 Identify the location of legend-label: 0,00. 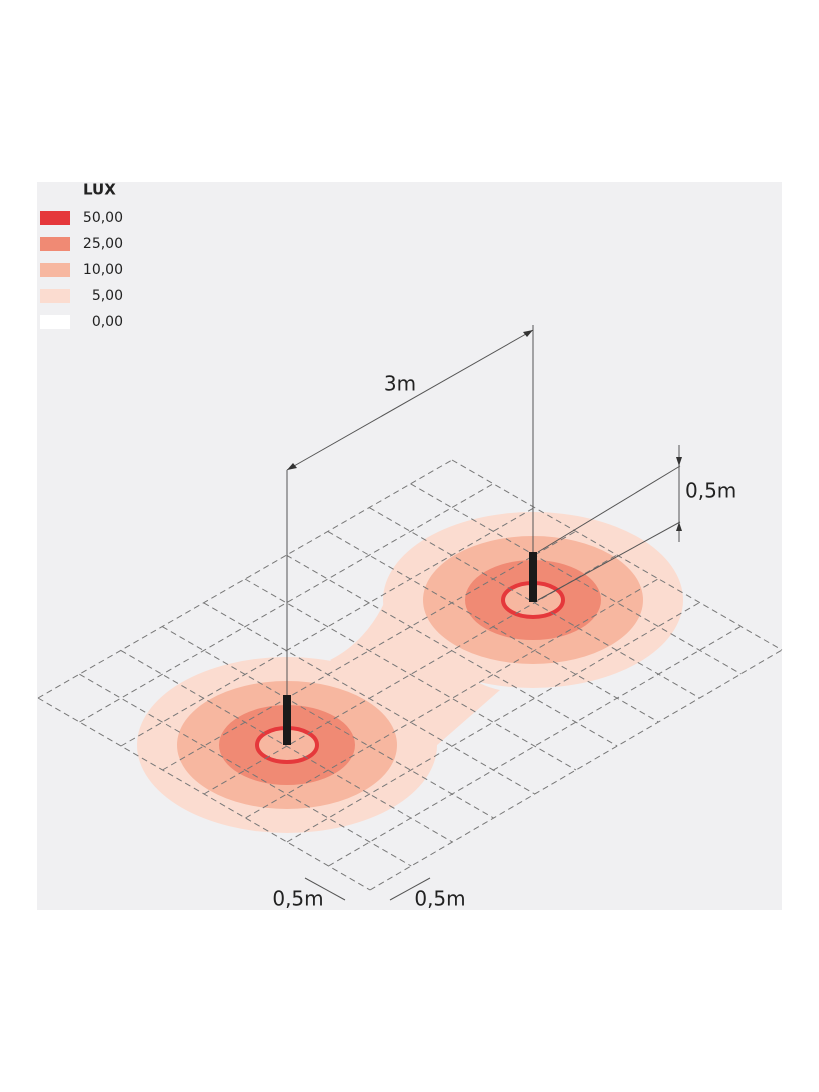
(107, 322).